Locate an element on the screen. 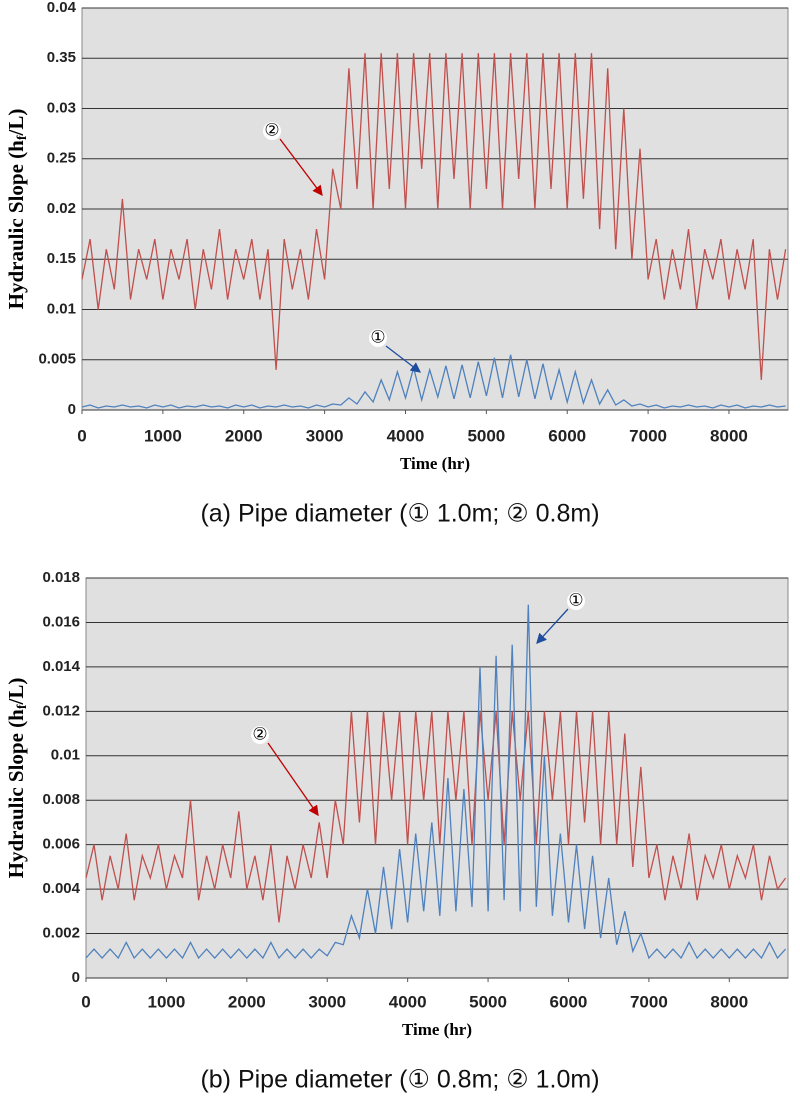 This screenshot has height=1105, width=800. y-tick-label: 0.004 is located at coordinates (61, 888).